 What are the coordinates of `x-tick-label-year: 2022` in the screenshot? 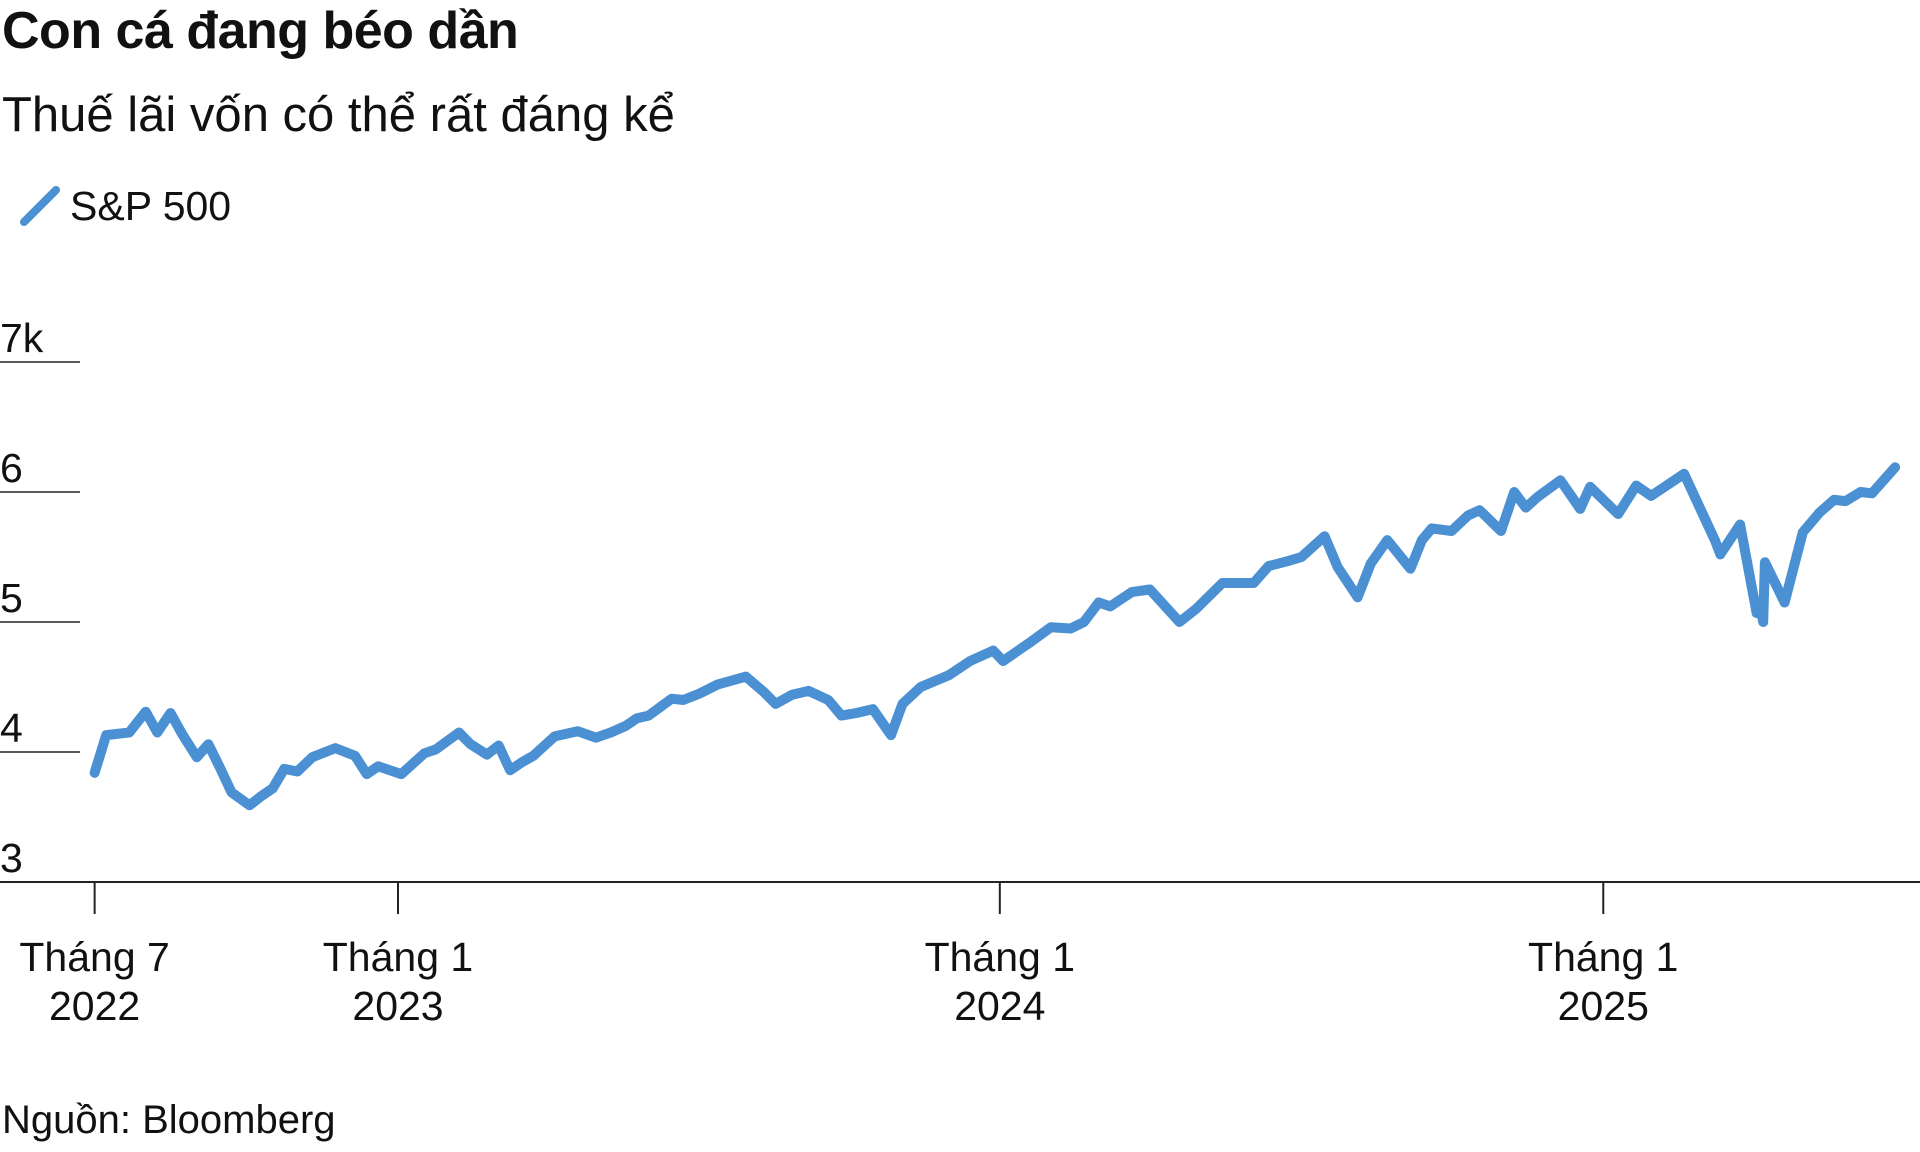 It's located at (94, 1006).